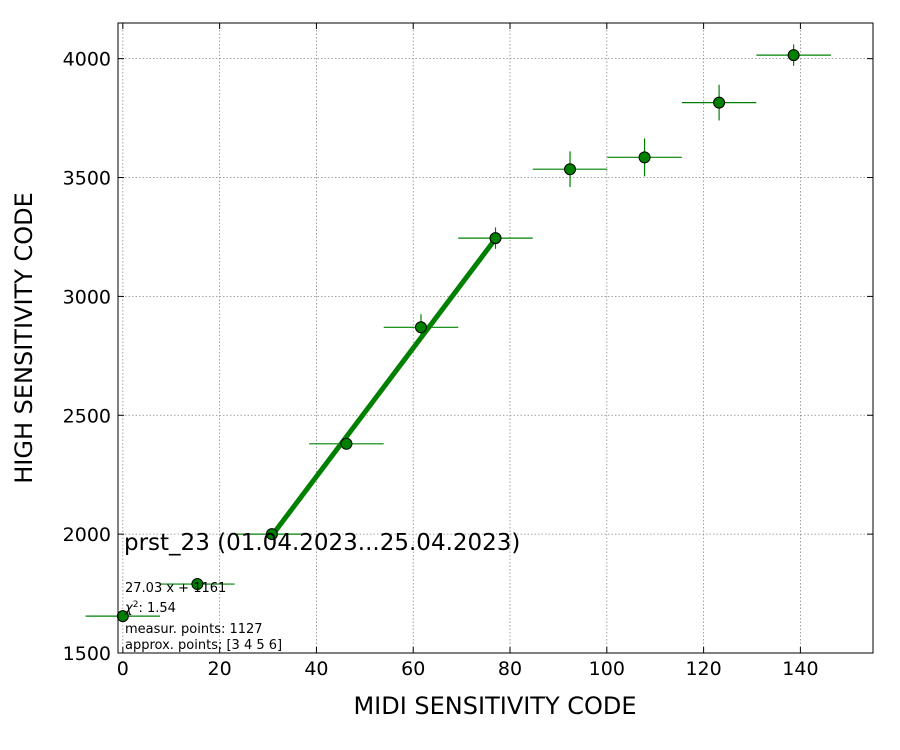 The height and width of the screenshot is (750, 900). Describe the element at coordinates (175, 588) in the screenshot. I see `annotation-fit-equation: 27.03 x + 1161` at that location.